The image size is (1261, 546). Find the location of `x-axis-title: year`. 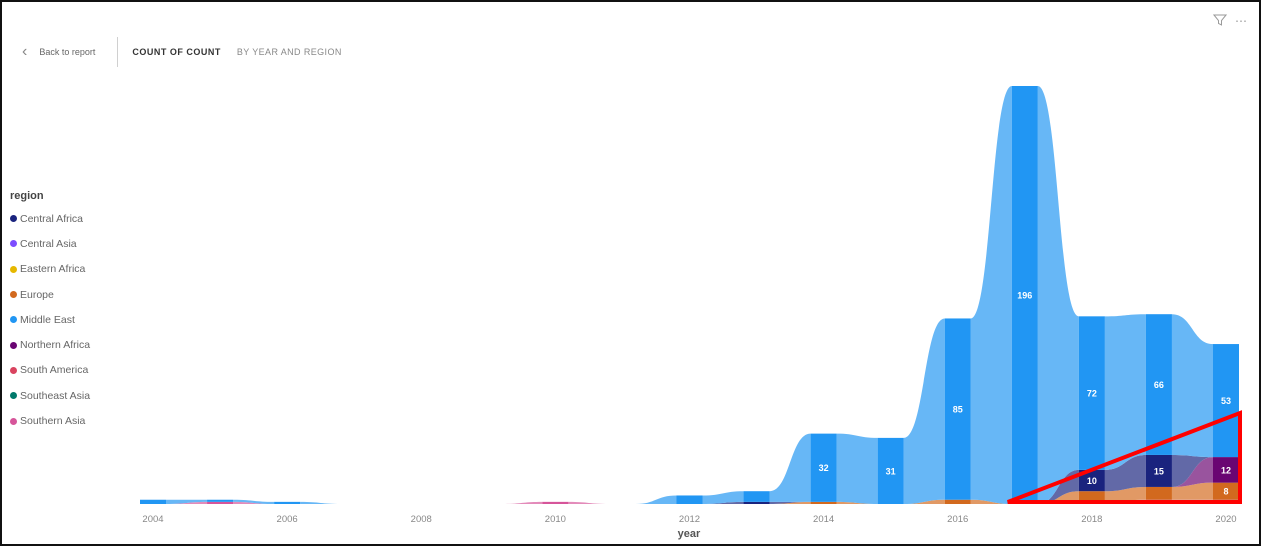

x-axis-title: year is located at coordinates (689, 534).